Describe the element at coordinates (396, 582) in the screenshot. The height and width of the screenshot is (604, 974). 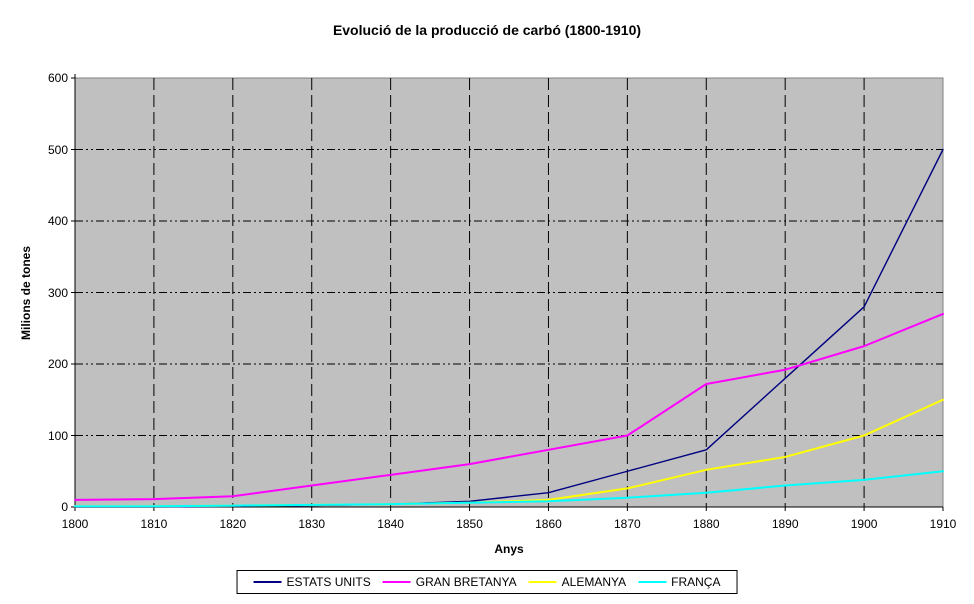
I see `legend-line-swatch-gran-bretanya` at that location.